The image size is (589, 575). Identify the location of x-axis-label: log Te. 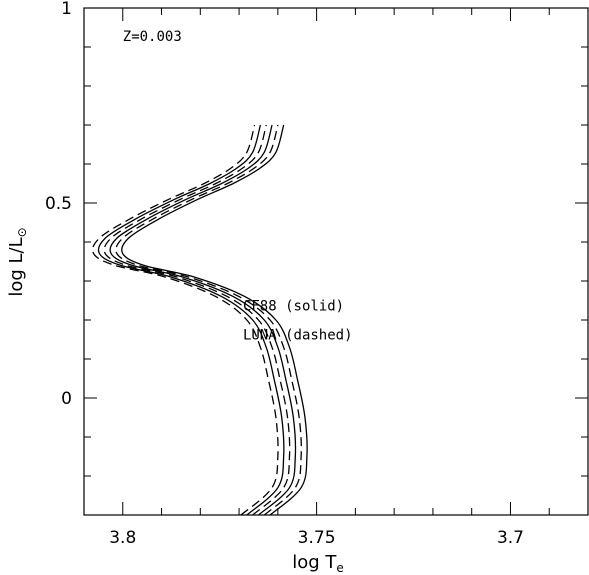
(318, 563).